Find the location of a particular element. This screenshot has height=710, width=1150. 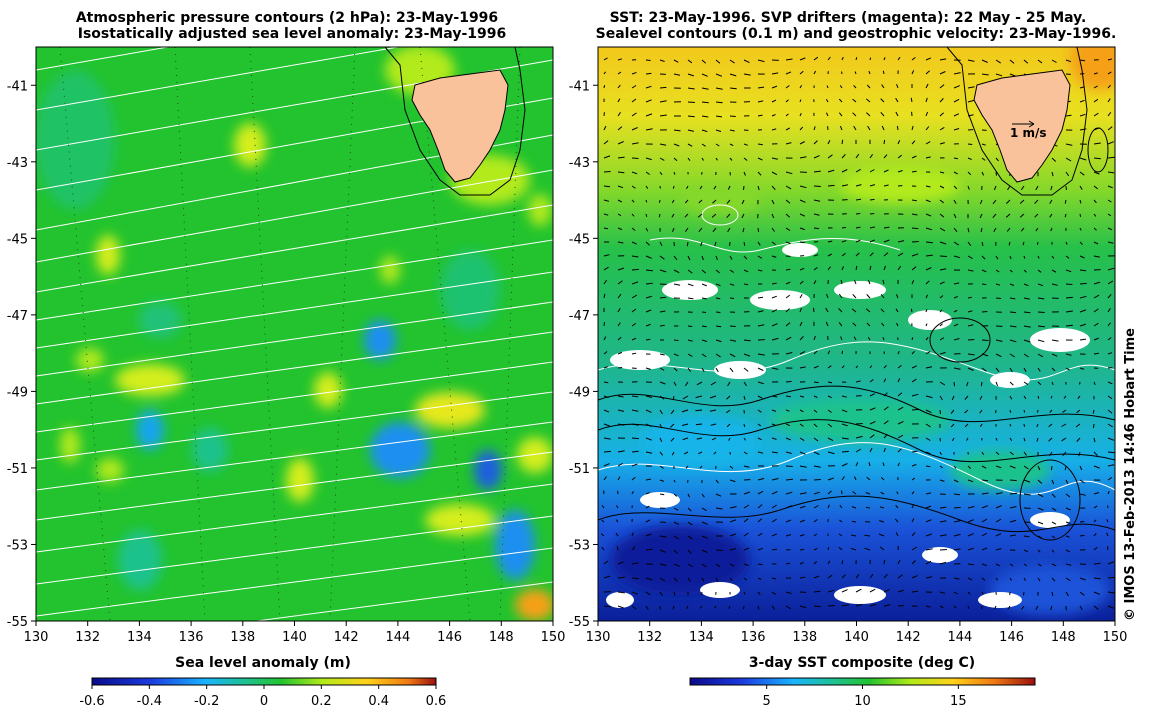

left-cb-tick-label: -0.6 is located at coordinates (91, 701).